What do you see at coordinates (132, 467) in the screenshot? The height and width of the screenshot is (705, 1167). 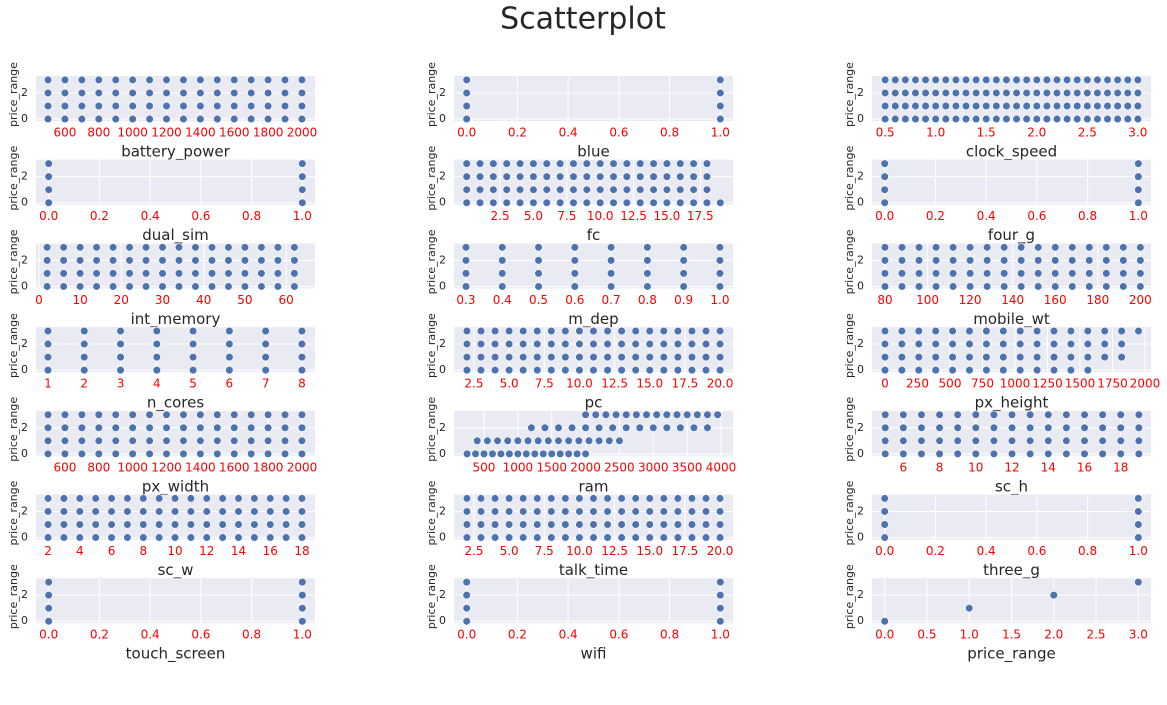 I see `x-tick-label: 1000` at bounding box center [132, 467].